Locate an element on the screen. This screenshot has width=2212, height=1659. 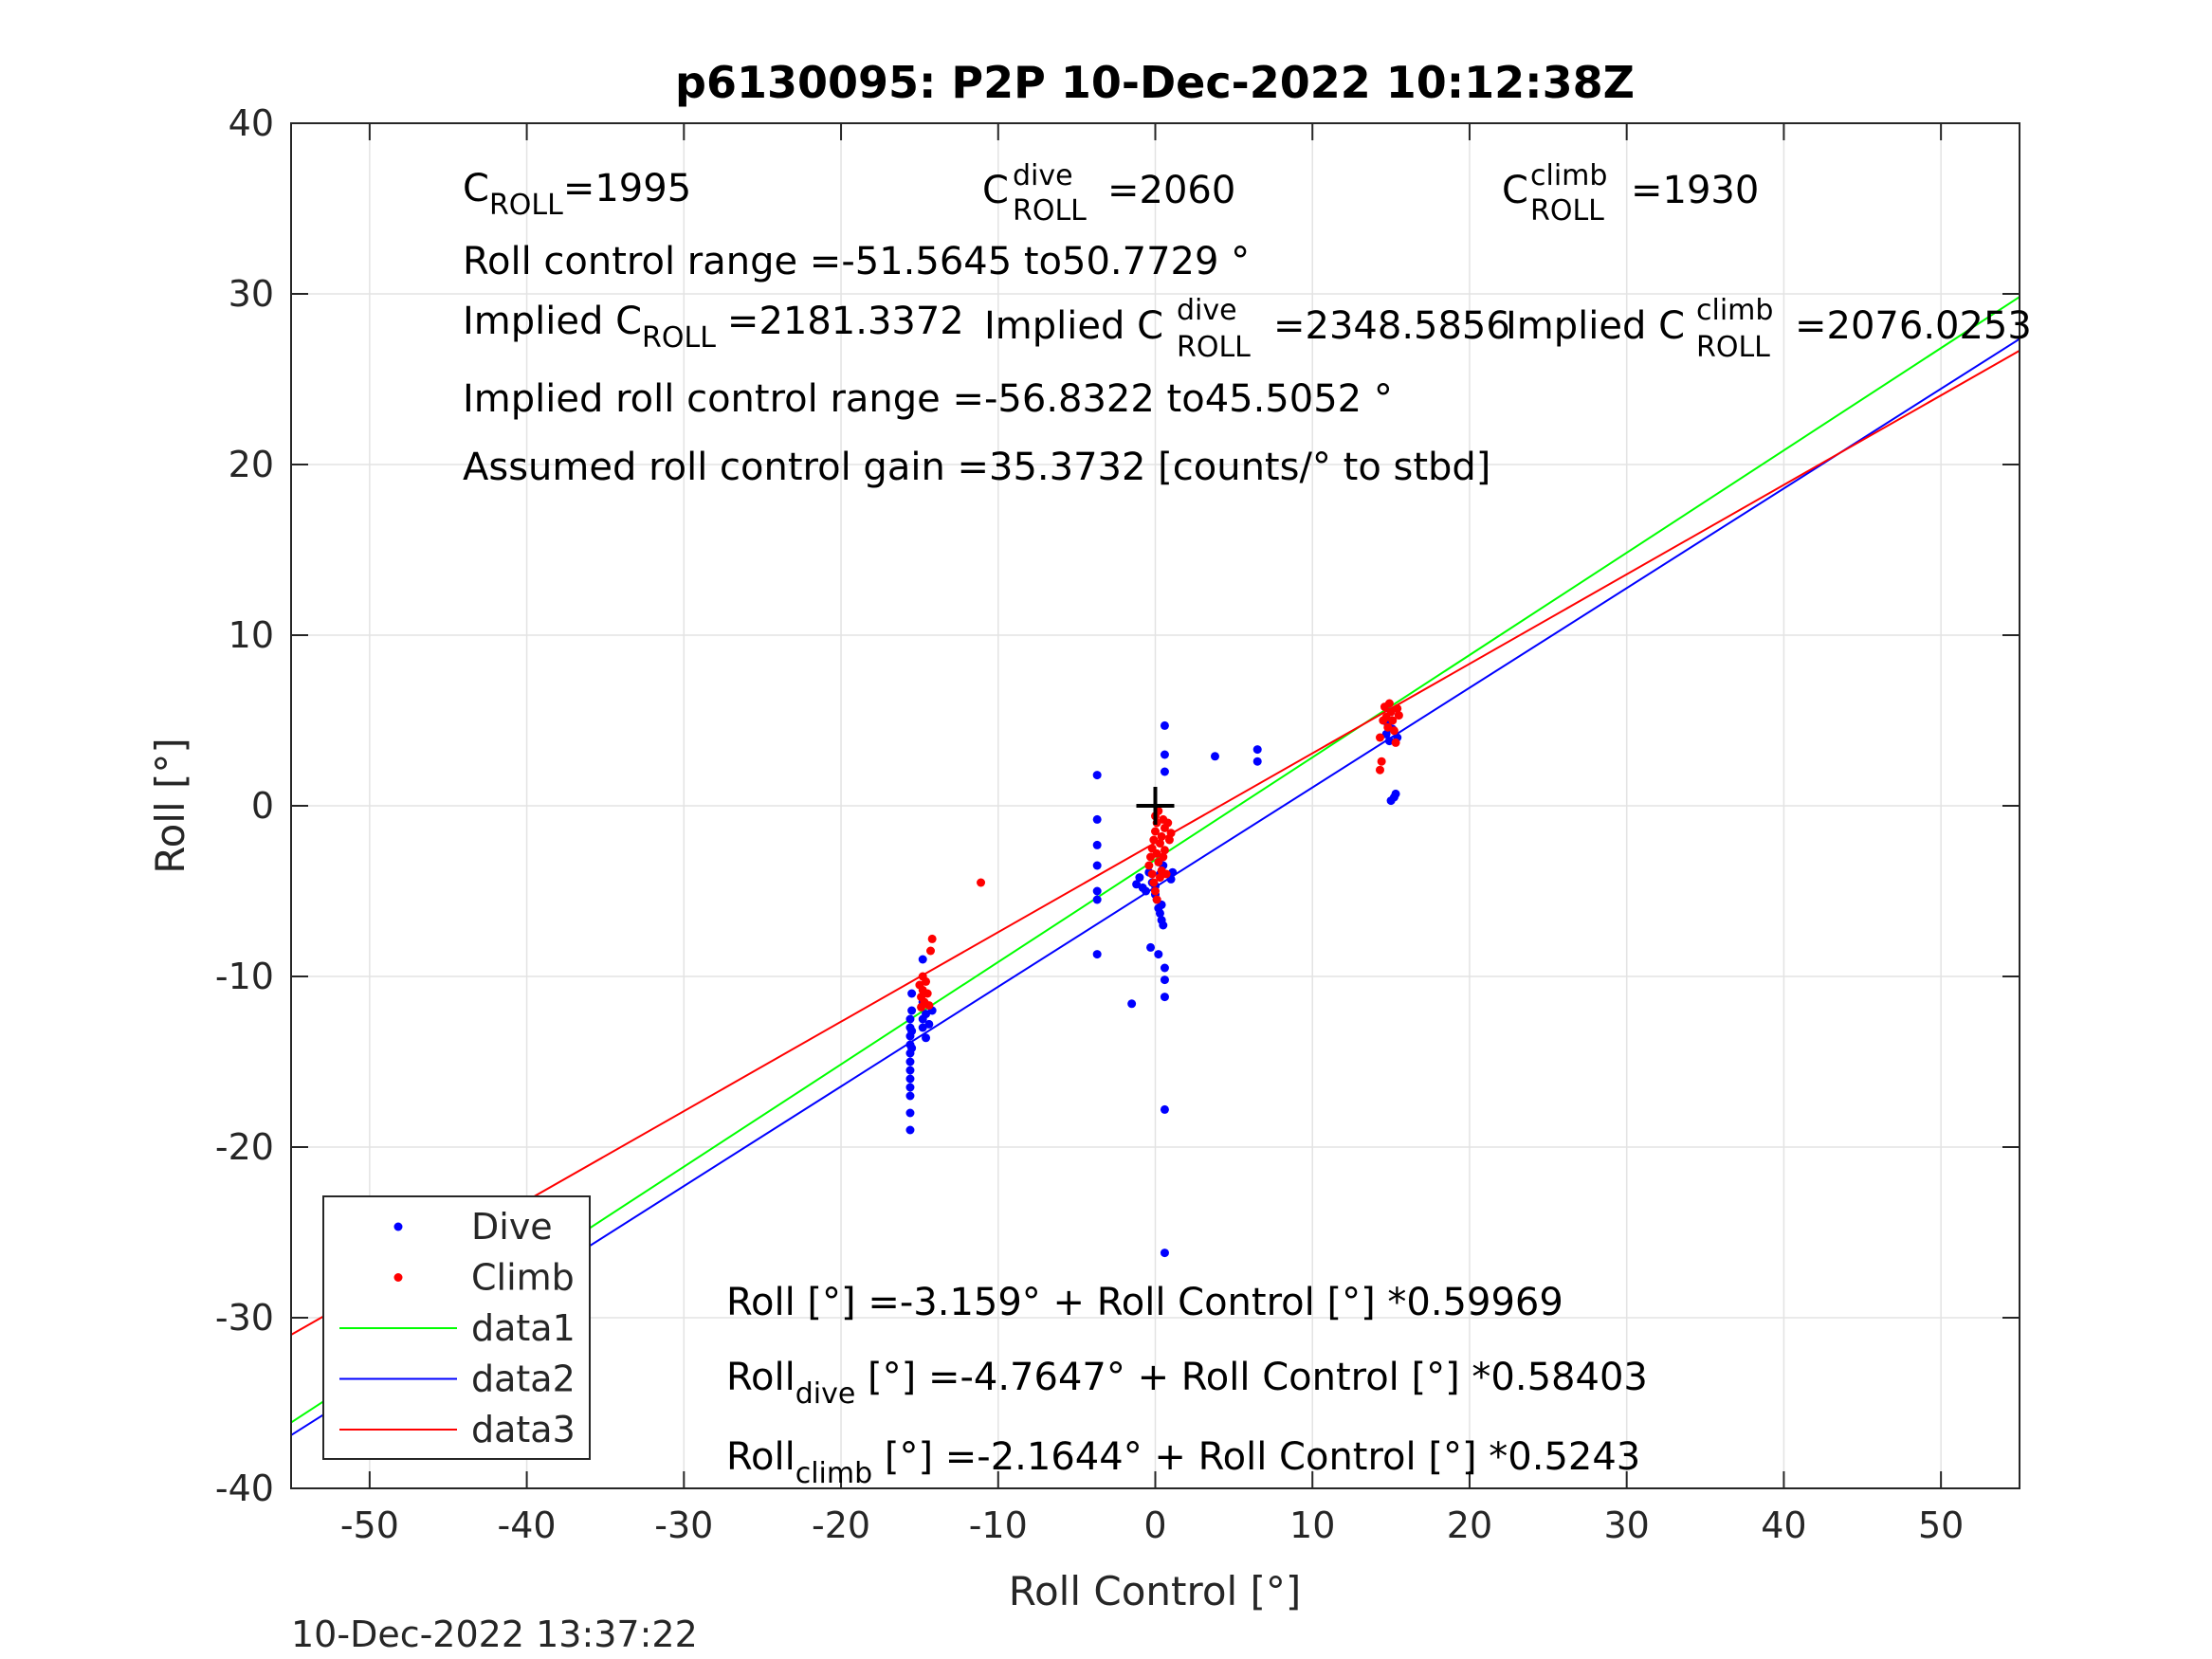
x-tick-label: -20 is located at coordinates (841, 1525).